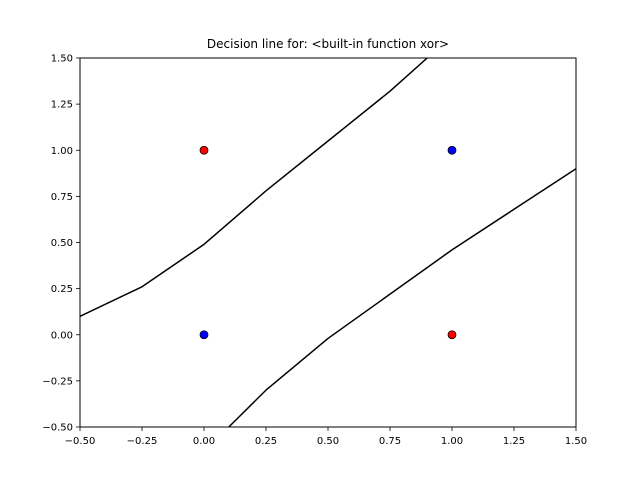  I want to click on y-tick-label-6: 1.00, so click(62, 151).